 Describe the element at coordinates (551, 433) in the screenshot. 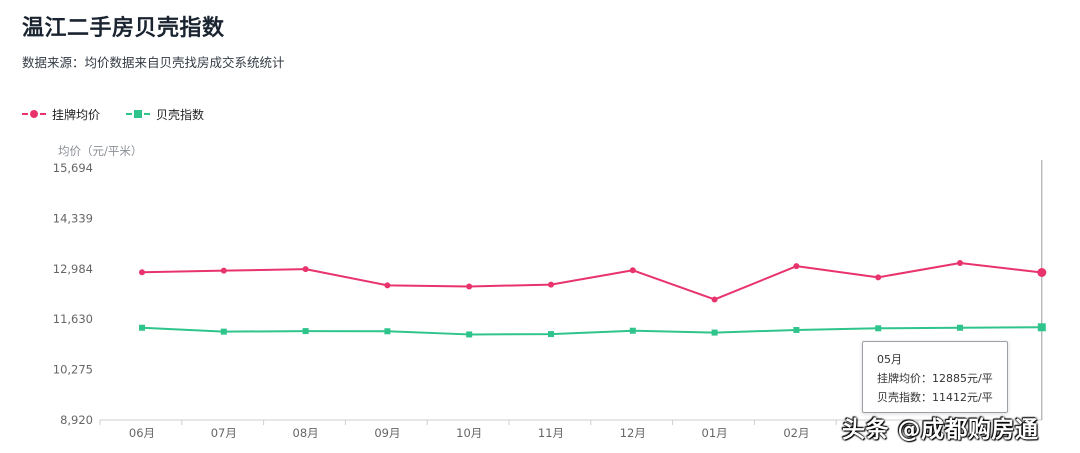

I see `x-tick-label: 11月` at that location.